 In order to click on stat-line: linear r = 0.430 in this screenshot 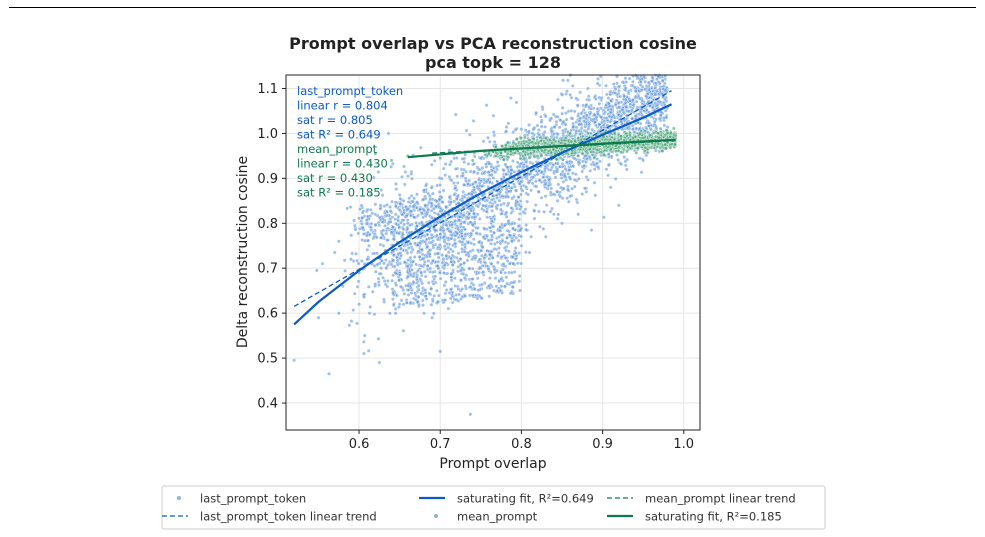, I will do `click(342, 164)`.